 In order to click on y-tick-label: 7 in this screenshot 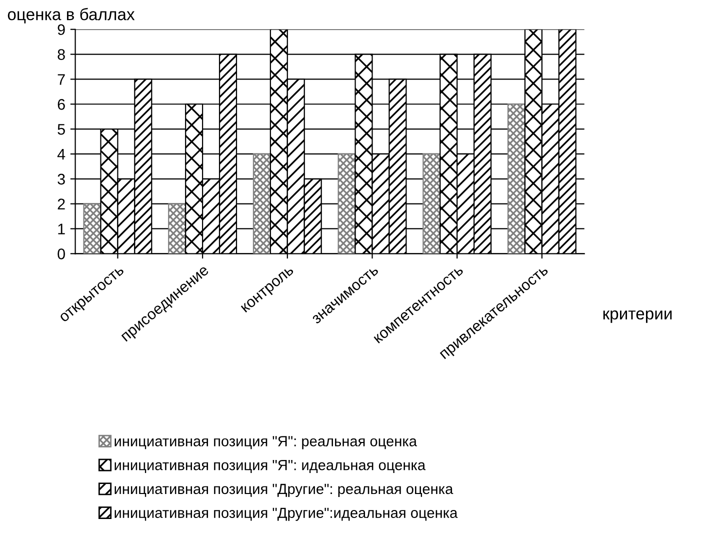, I will do `click(61, 79)`.